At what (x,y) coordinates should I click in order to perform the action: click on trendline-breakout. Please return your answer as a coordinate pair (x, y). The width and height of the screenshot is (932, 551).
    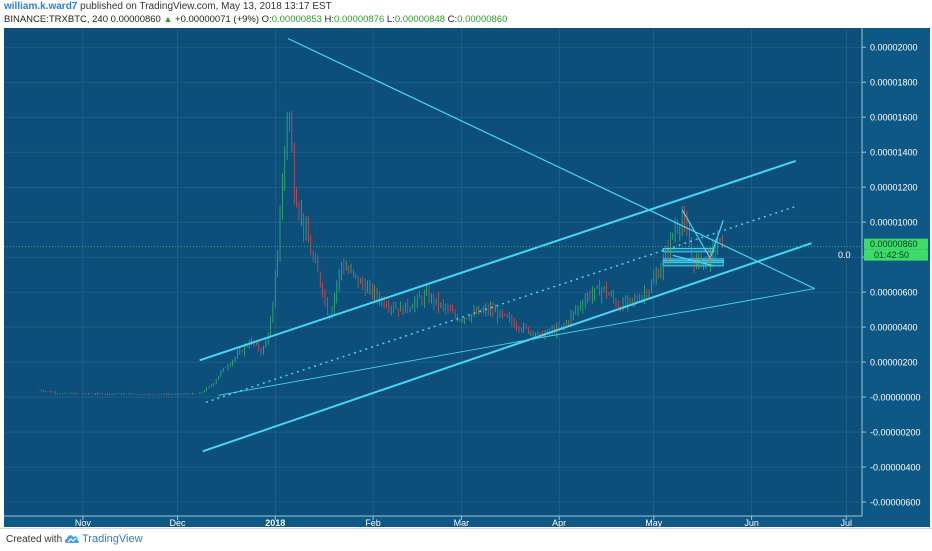
    Looking at the image, I should click on (717, 239).